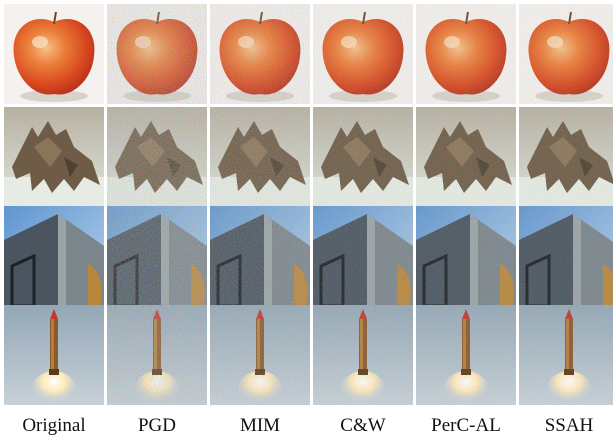  I want to click on image-building-ssah, so click(566, 256).